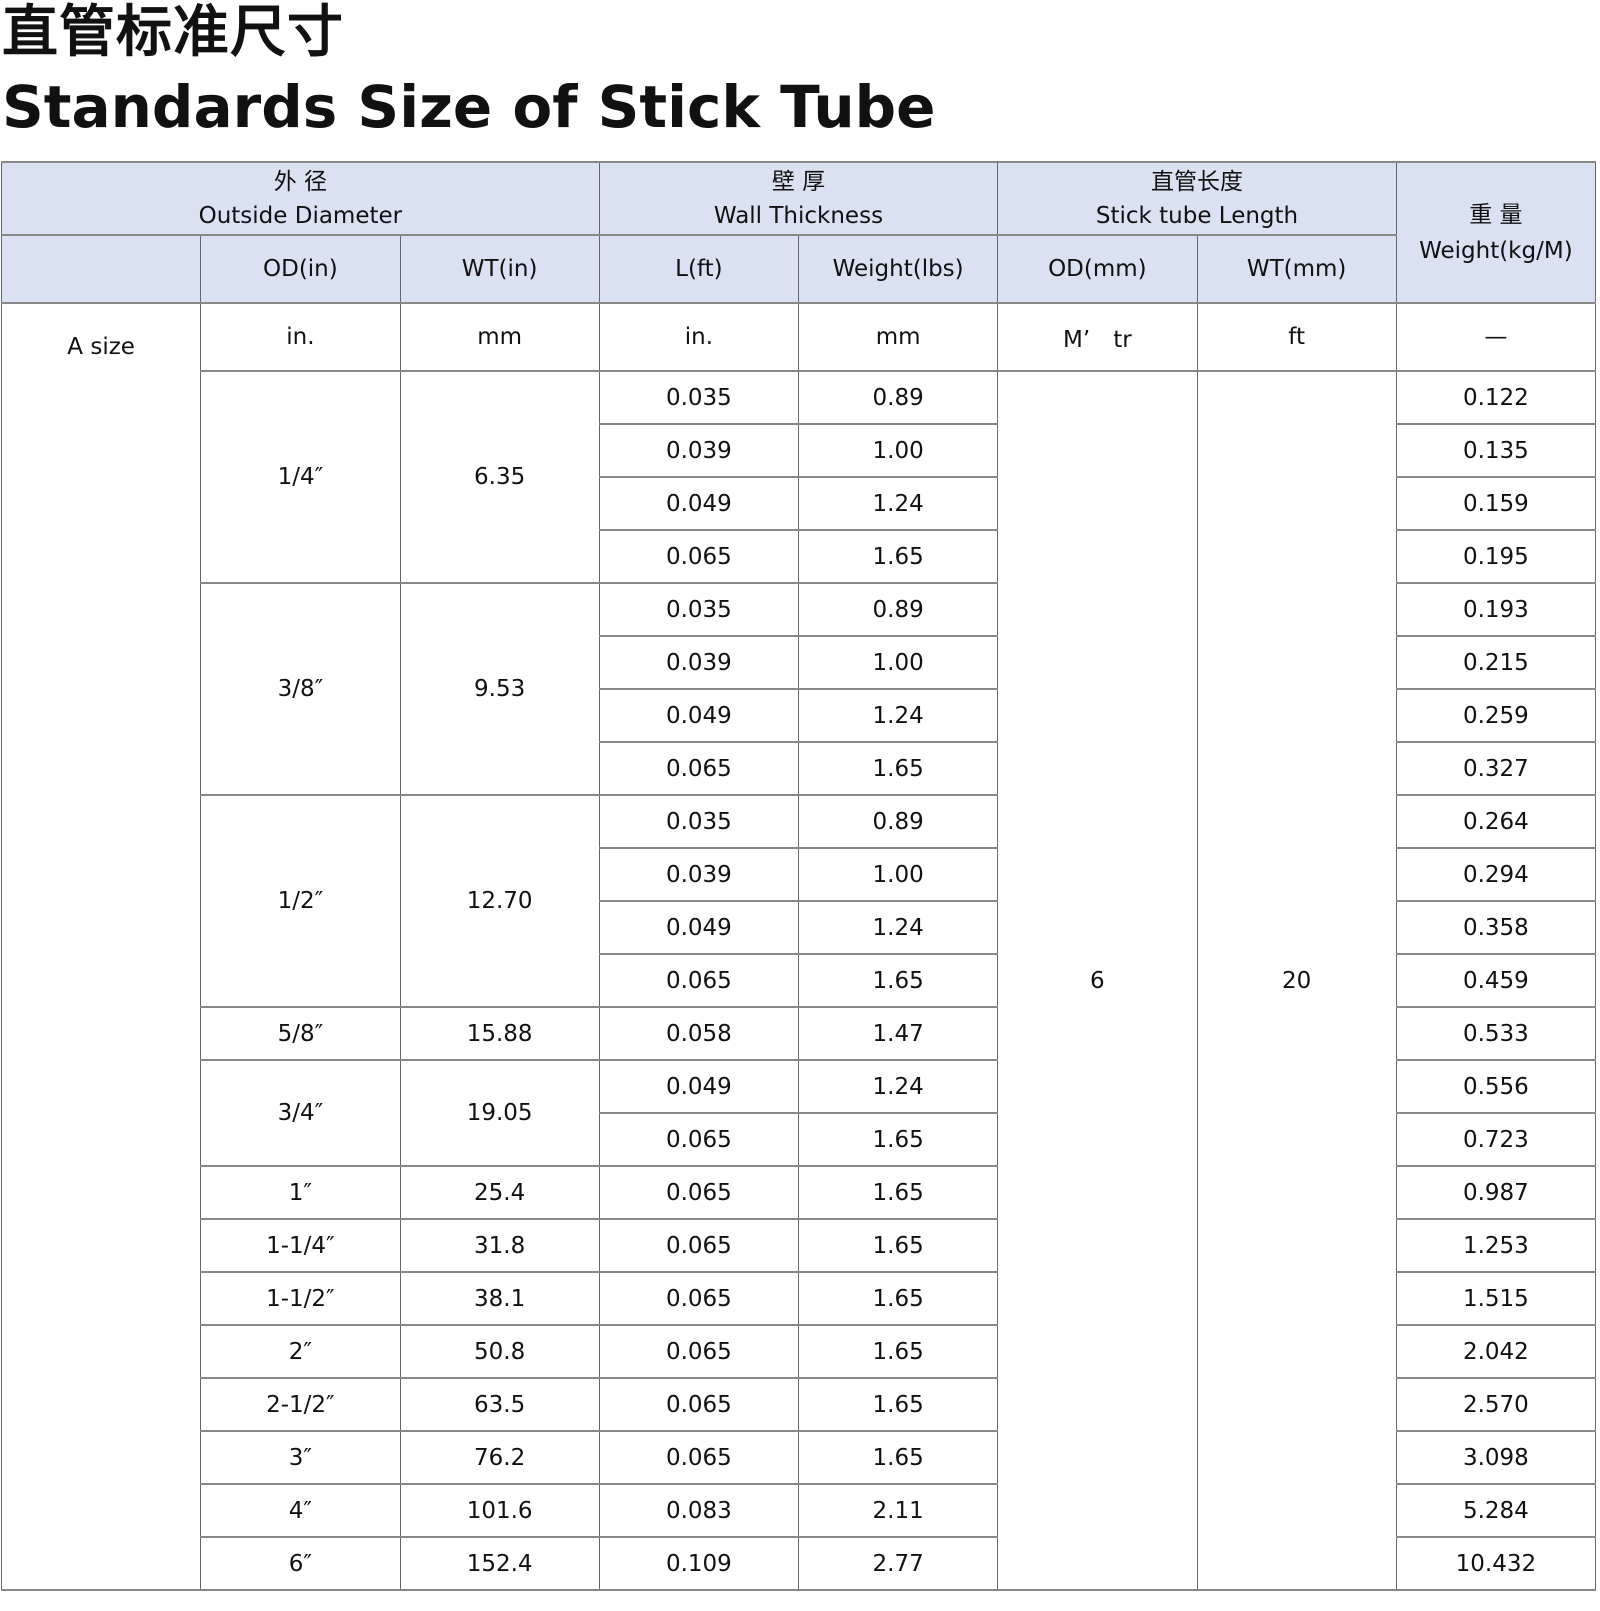 The width and height of the screenshot is (1600, 1611). What do you see at coordinates (1496, 1404) in the screenshot?
I see `weight-cell: 2.570` at bounding box center [1496, 1404].